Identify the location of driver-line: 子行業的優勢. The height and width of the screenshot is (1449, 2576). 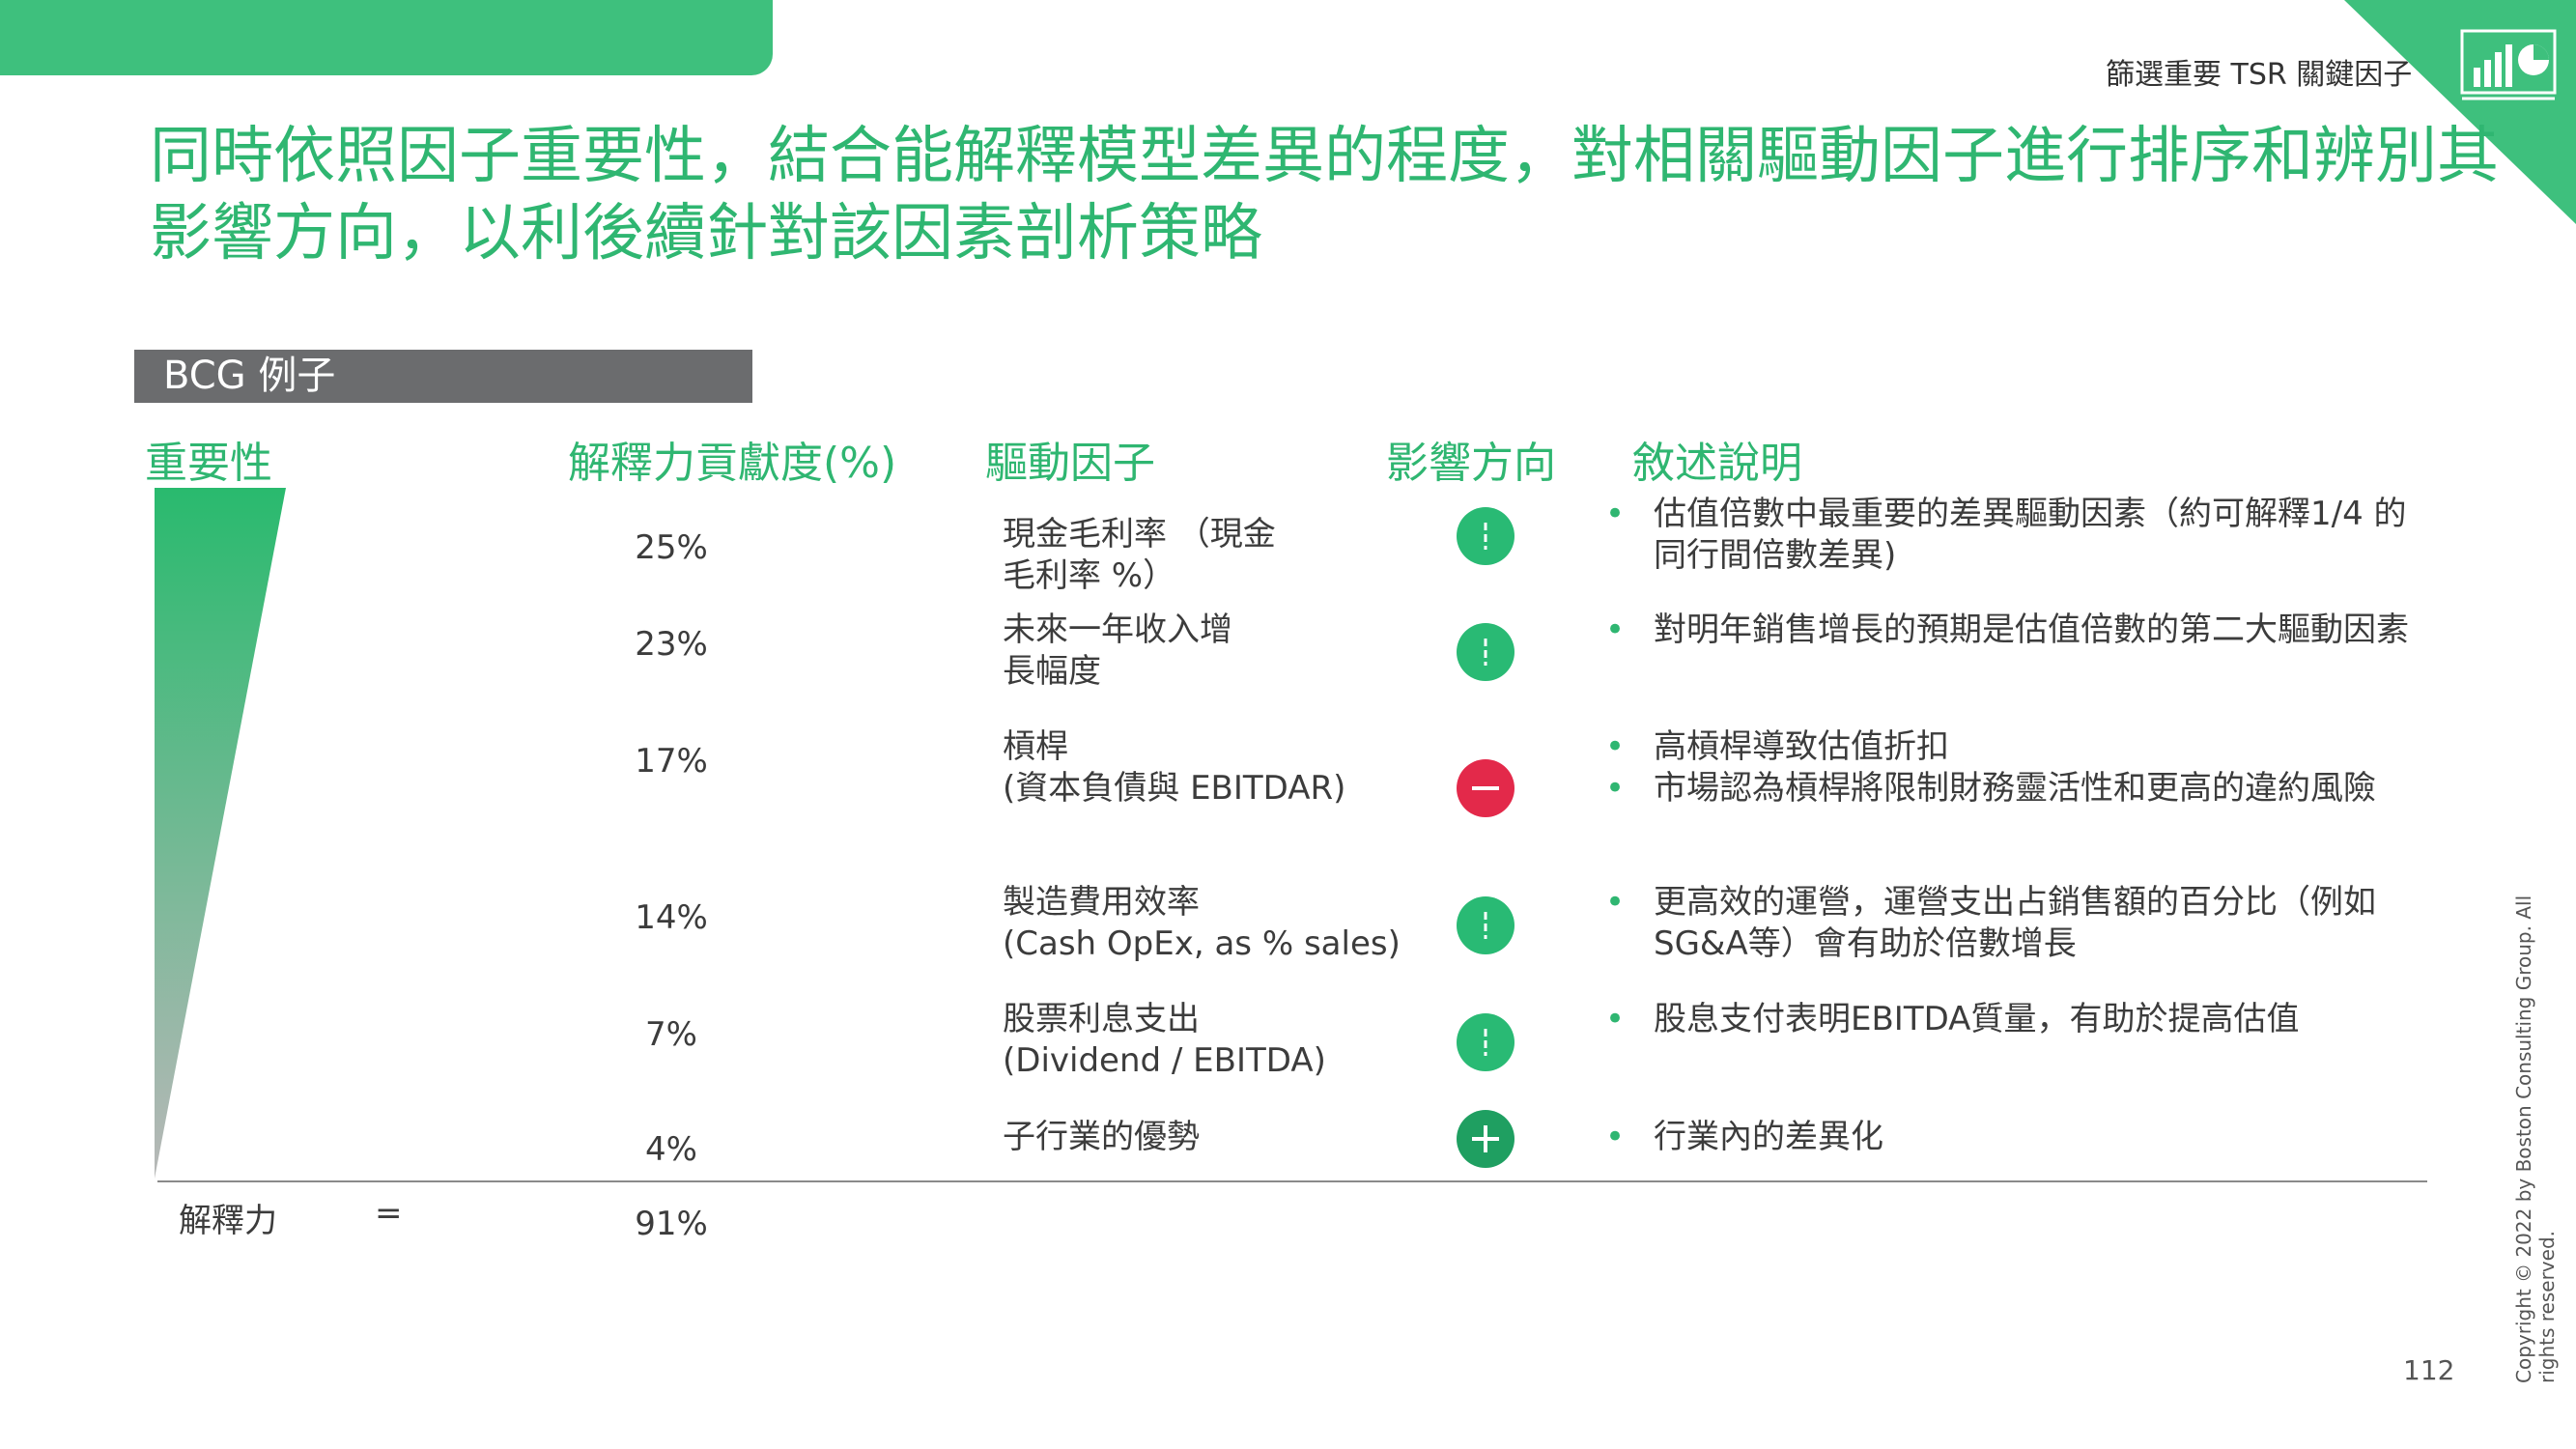
(1101, 1137).